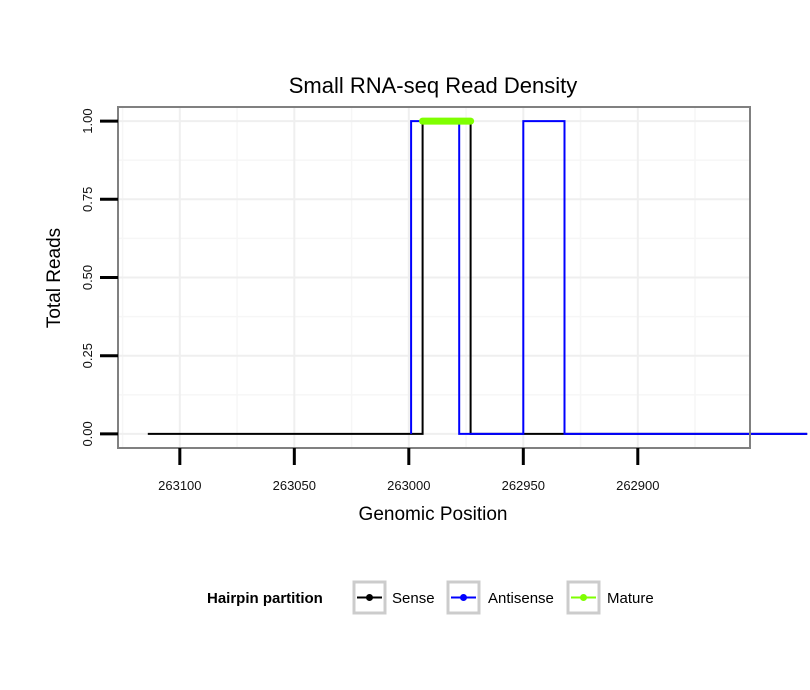 The height and width of the screenshot is (690, 810). Describe the element at coordinates (54, 278) in the screenshot. I see `y-axis-title: Total Reads` at that location.